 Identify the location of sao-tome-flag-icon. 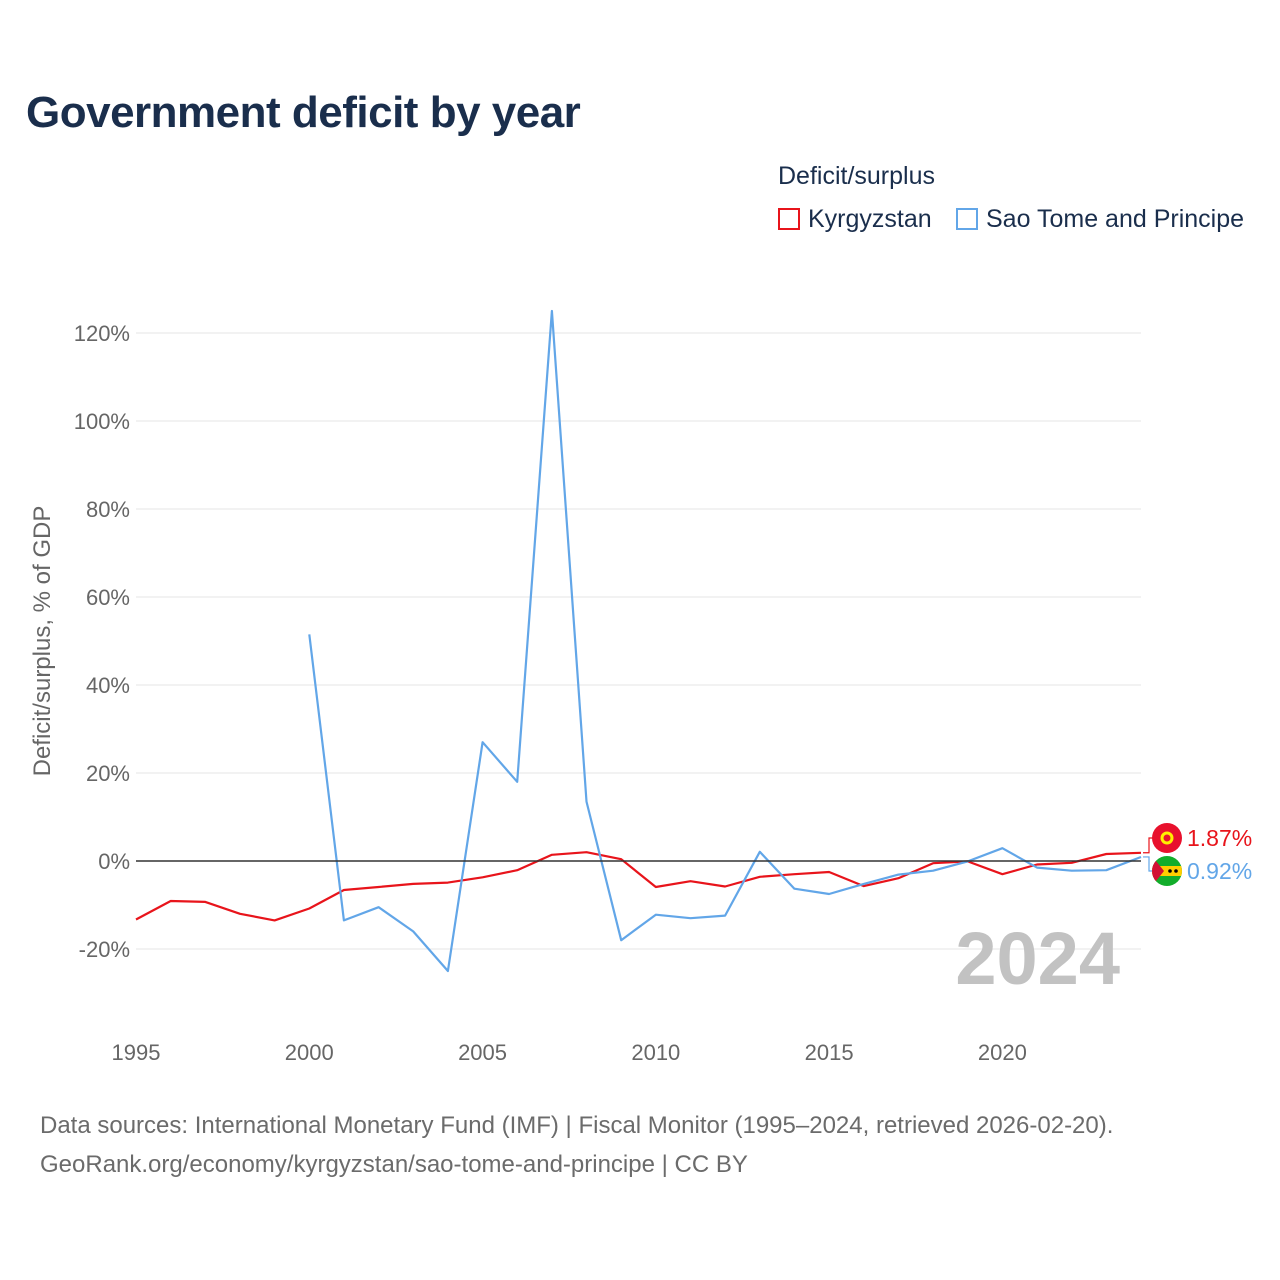
(1167, 871).